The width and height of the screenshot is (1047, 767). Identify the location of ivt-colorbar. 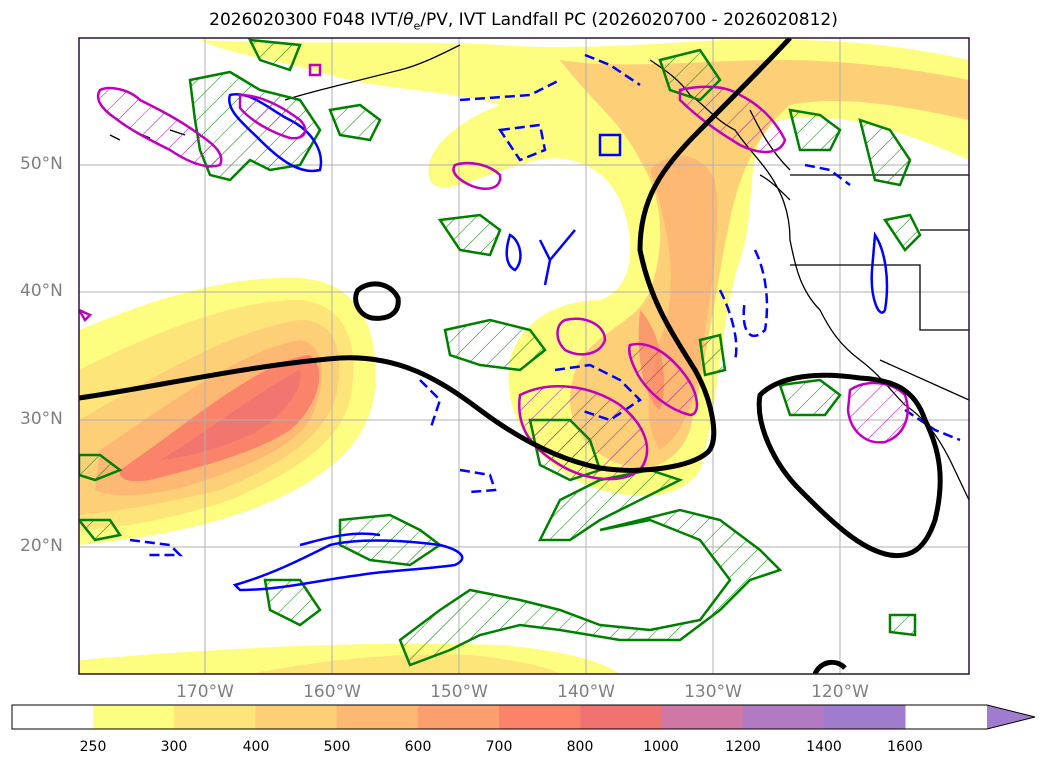
(523, 717).